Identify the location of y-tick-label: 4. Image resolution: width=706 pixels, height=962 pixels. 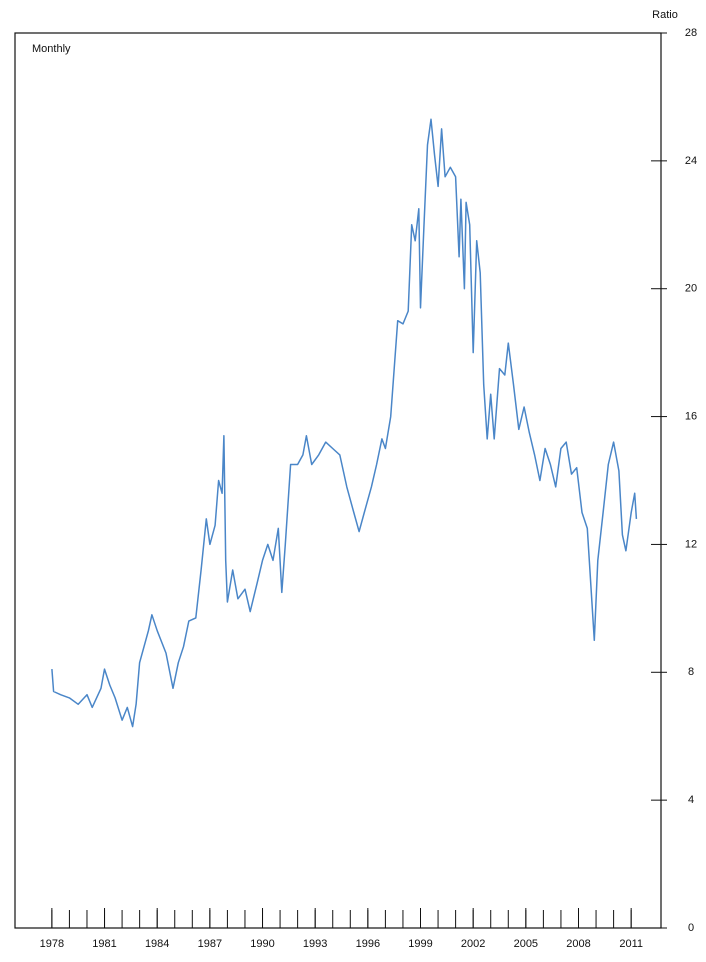
(691, 800).